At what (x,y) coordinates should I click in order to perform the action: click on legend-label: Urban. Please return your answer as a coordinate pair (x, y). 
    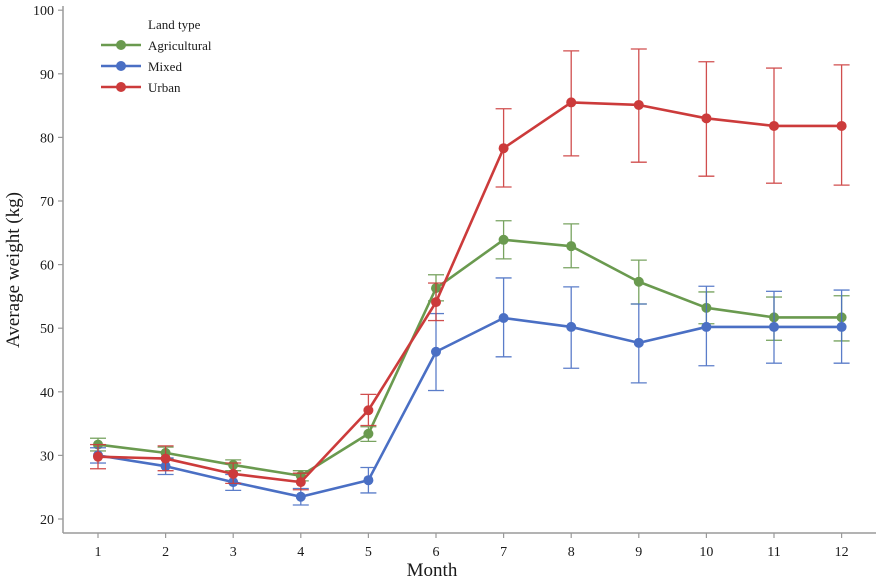
    Looking at the image, I should click on (164, 87).